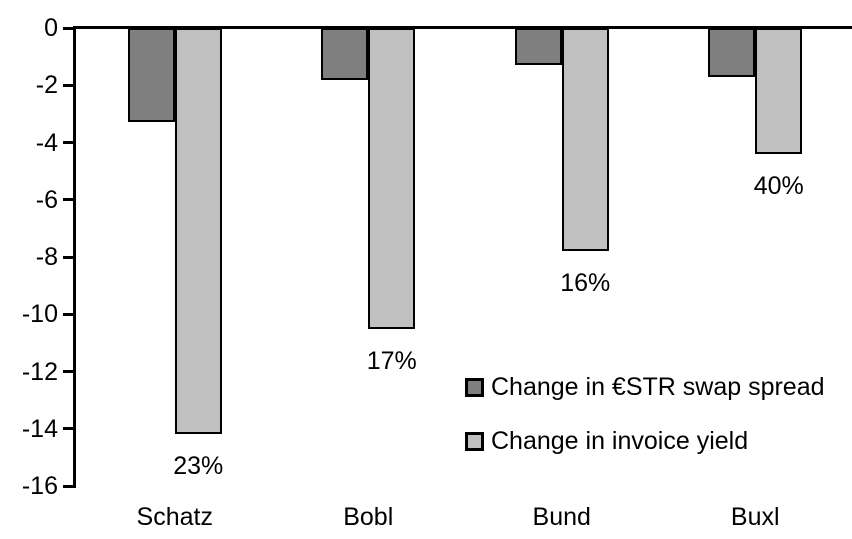  Describe the element at coordinates (198, 466) in the screenshot. I see `data-label-schatz: 23%` at that location.